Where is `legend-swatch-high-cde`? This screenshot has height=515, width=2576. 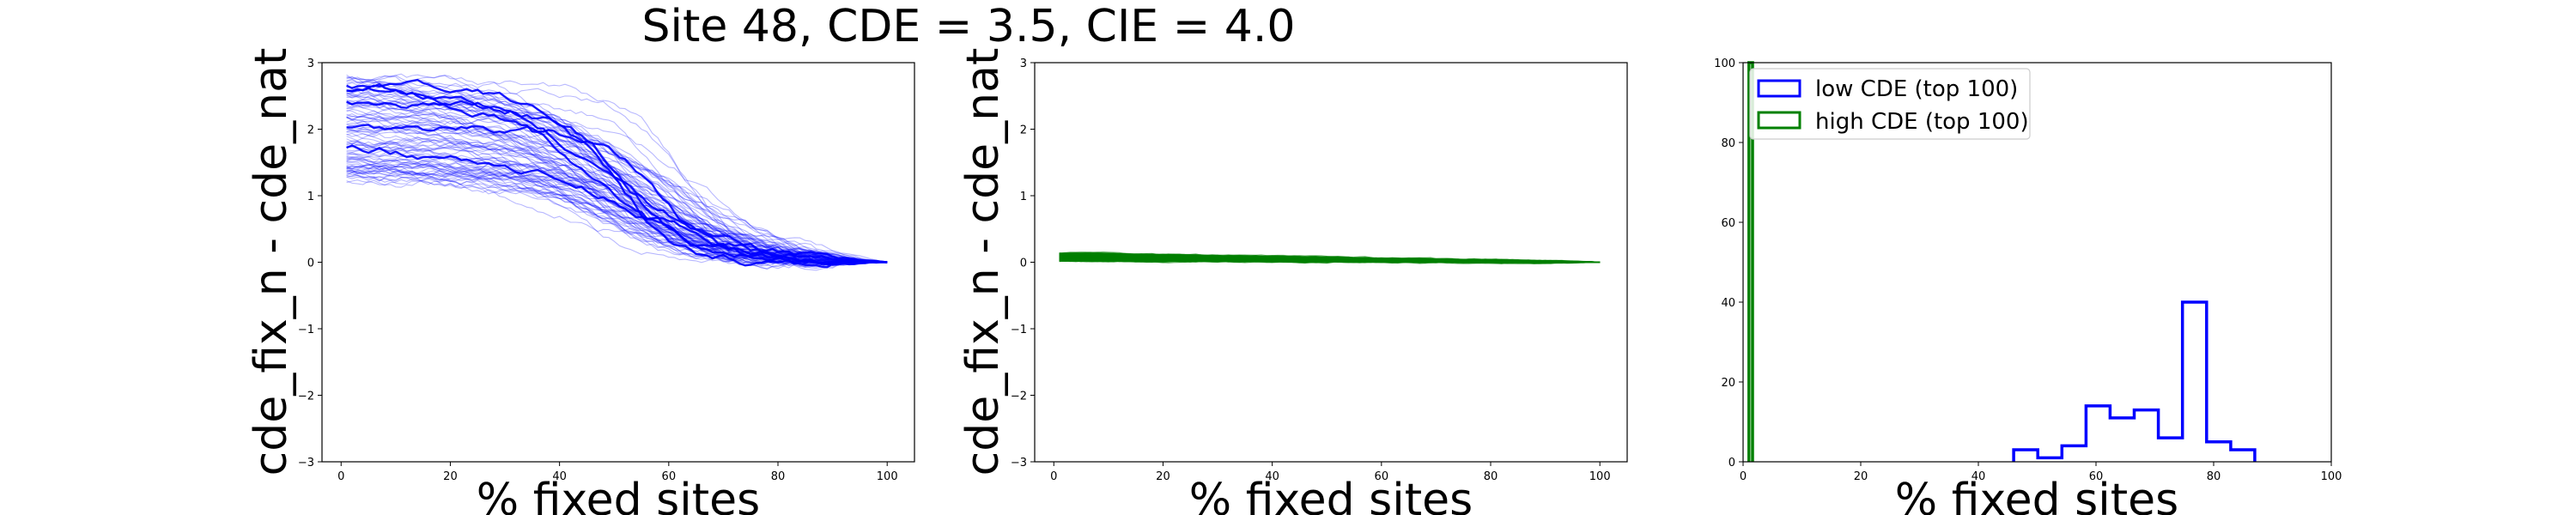
legend-swatch-high-cde is located at coordinates (1779, 120).